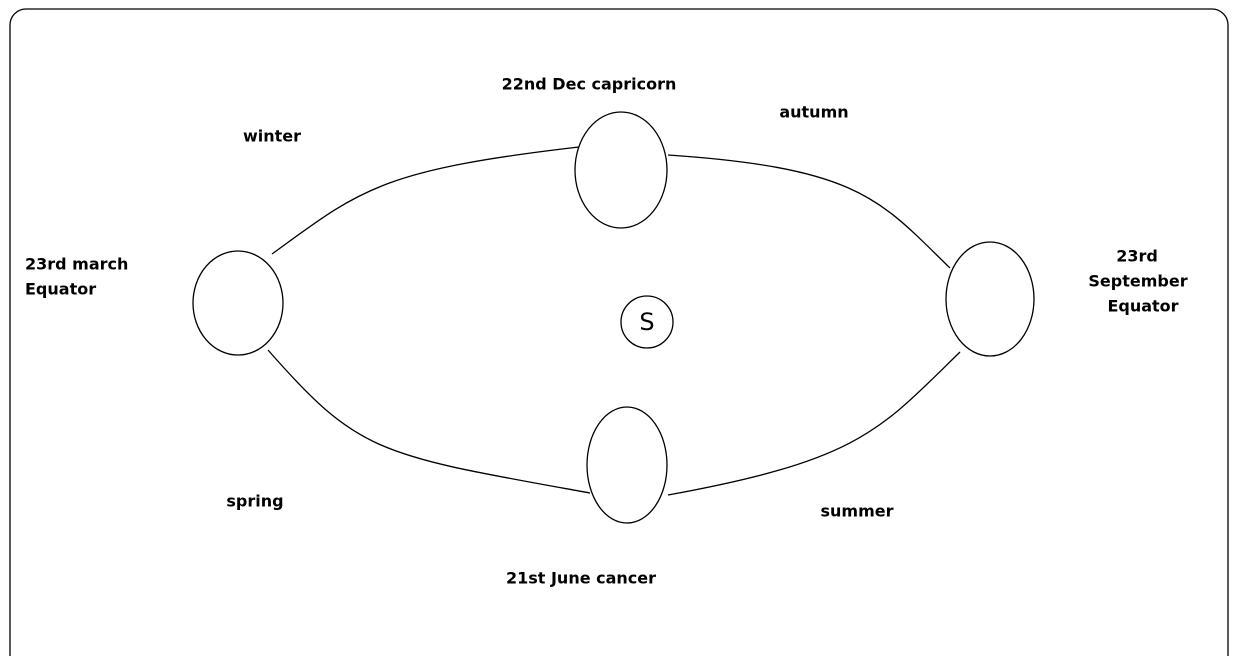  What do you see at coordinates (581, 578) in the screenshot?
I see `node-label: 21st June cancer` at bounding box center [581, 578].